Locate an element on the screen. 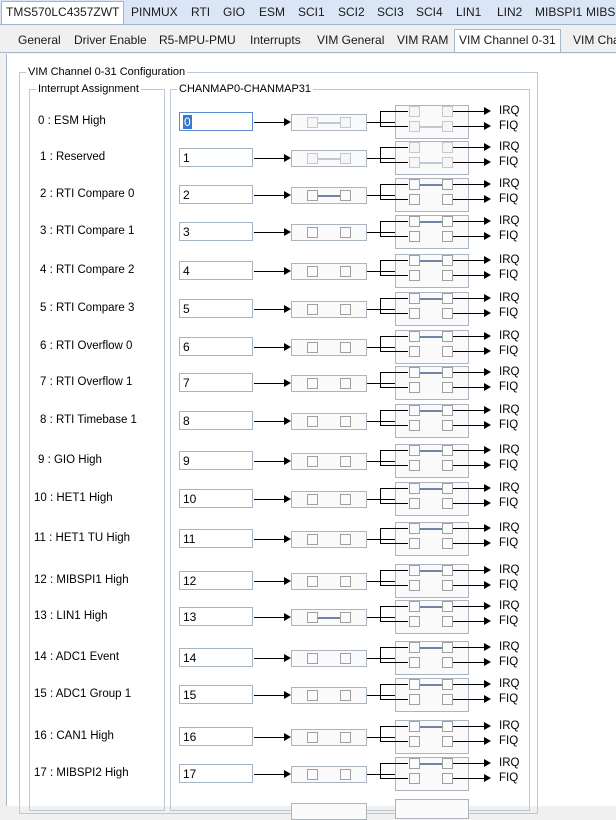  top-tab-2: RTI is located at coordinates (201, 12).